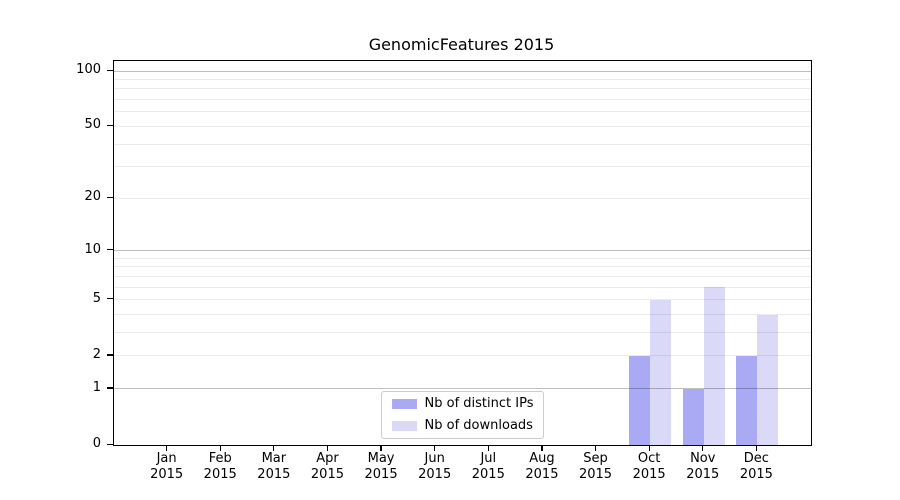 The width and height of the screenshot is (900, 500). What do you see at coordinates (649, 466) in the screenshot?
I see `x-tick-label: Oct 2015` at bounding box center [649, 466].